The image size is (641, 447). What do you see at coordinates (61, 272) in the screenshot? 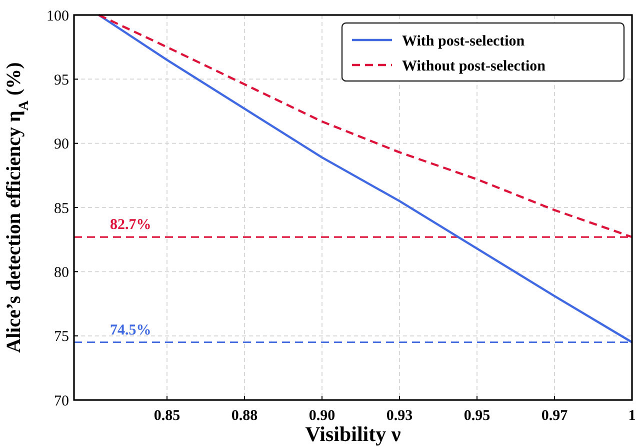
I see `y-tick-label: 80` at bounding box center [61, 272].